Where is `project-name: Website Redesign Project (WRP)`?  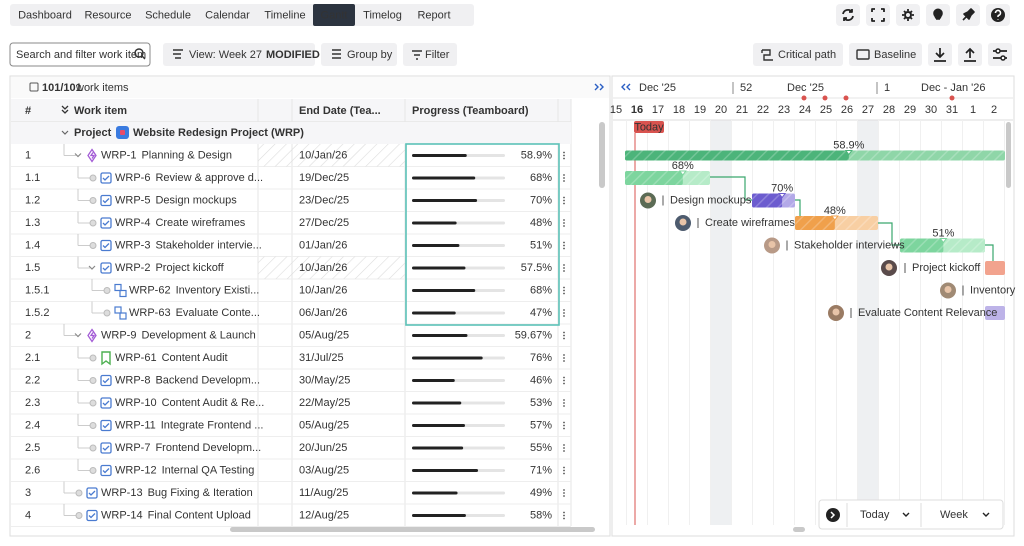 project-name: Website Redesign Project (WRP) is located at coordinates (218, 133).